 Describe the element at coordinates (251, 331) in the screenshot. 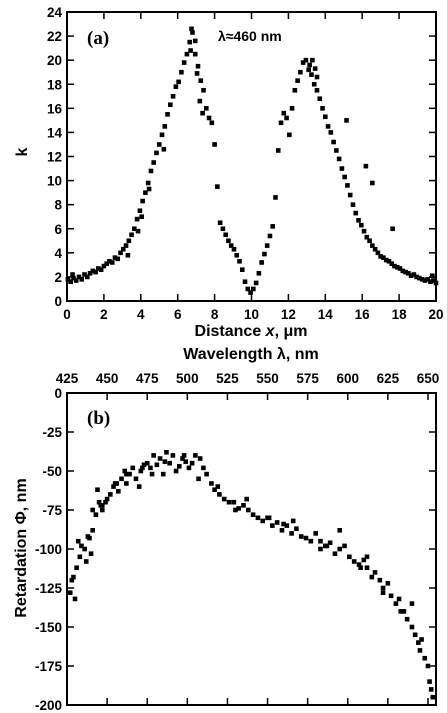

I see `panel-a-xlabel: Distance x, μm` at that location.